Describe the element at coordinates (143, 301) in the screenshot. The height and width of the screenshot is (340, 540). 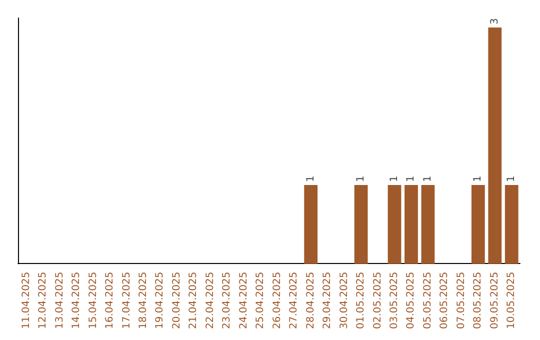
I see `x-tick-label: 18.04.2025` at that location.